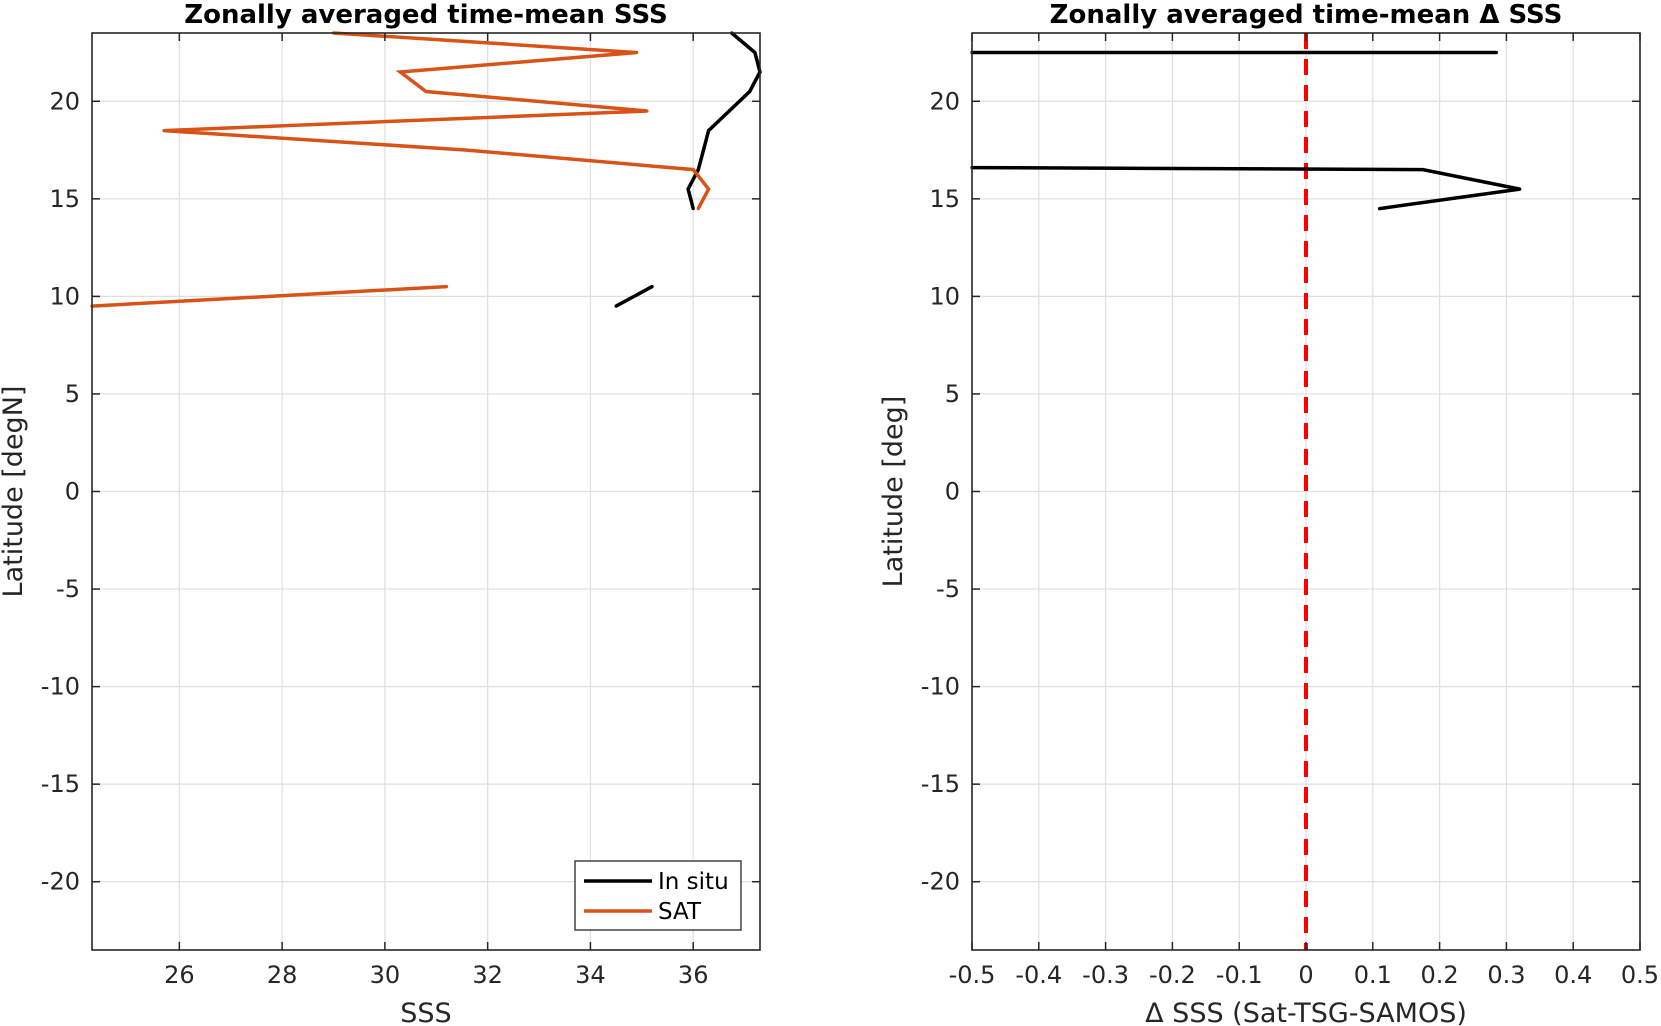  I want to click on x-tick-label: -0.3, so click(1105, 975).